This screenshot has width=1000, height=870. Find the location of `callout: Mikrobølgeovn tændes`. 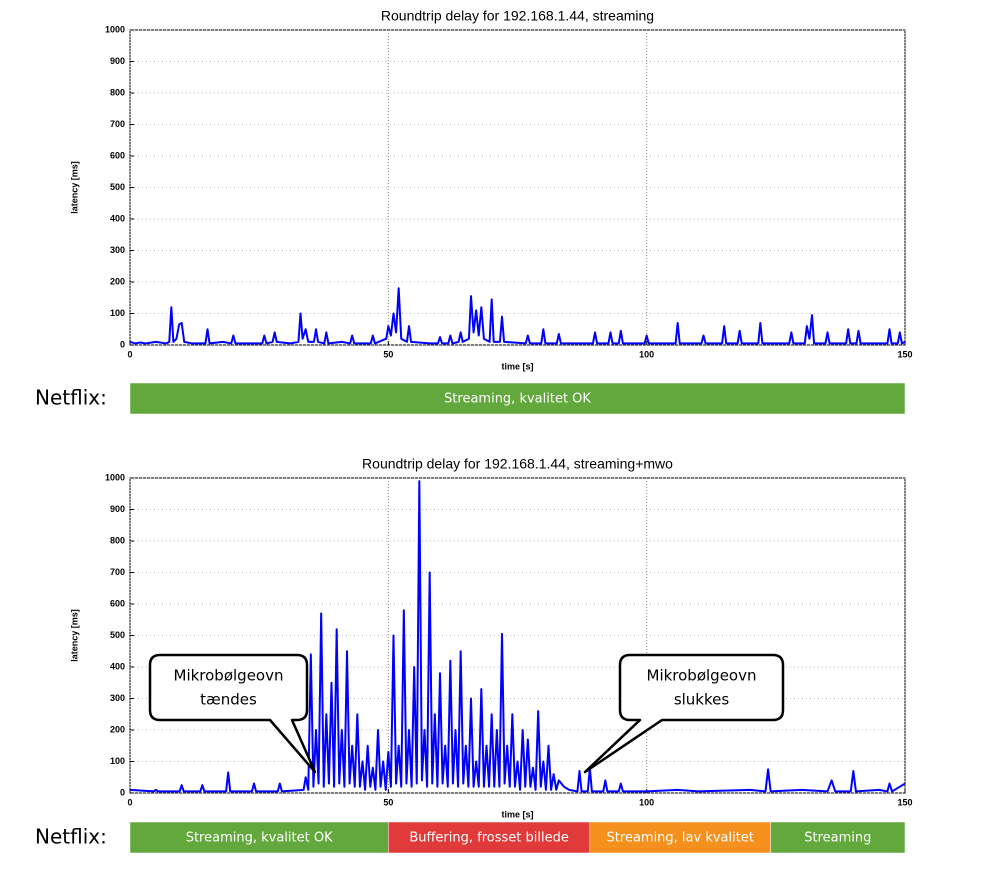

callout: Mikrobølgeovn tændes is located at coordinates (232, 713).